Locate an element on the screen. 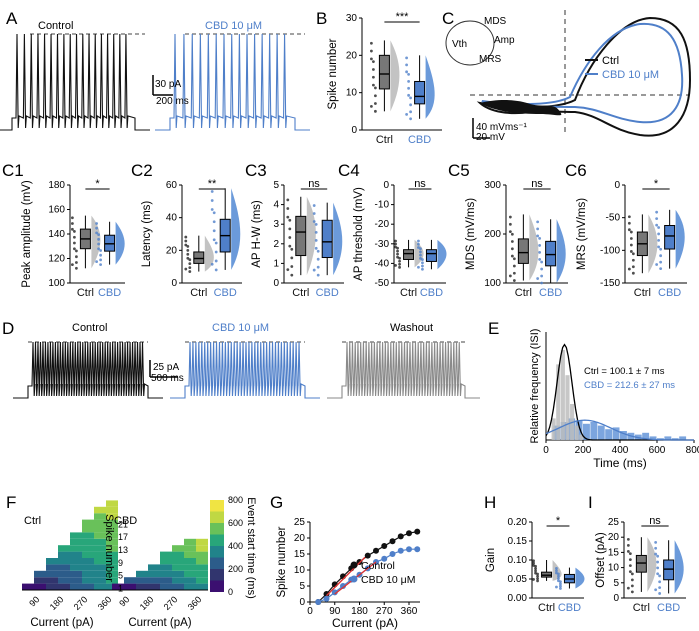  y-tick-label: -10 is located at coordinates (382, 205).